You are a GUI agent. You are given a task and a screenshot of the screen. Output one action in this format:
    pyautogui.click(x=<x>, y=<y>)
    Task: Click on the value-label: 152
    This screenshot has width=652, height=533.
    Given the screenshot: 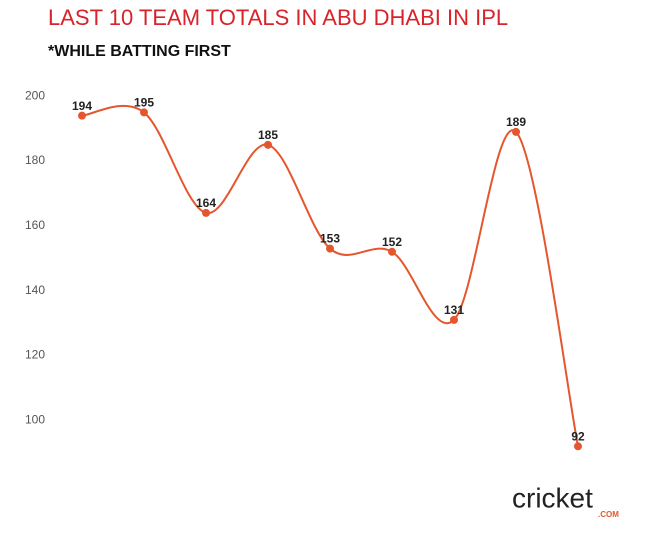 What is the action you would take?
    pyautogui.click(x=392, y=242)
    